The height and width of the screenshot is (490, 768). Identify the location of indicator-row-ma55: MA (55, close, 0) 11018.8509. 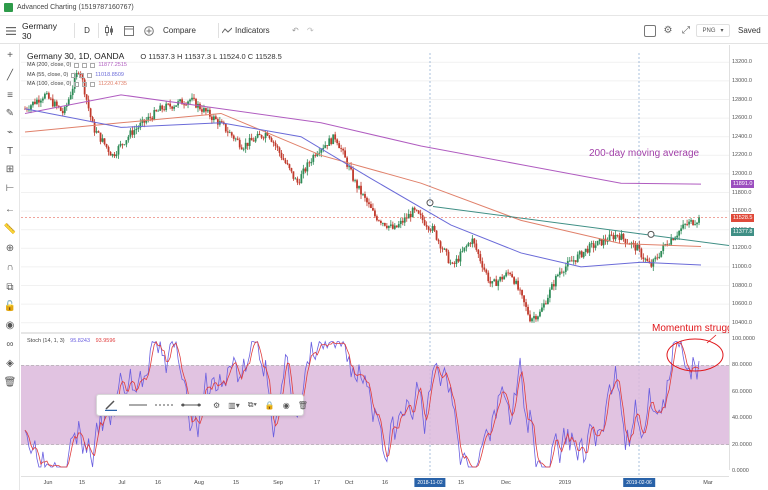
(75, 75).